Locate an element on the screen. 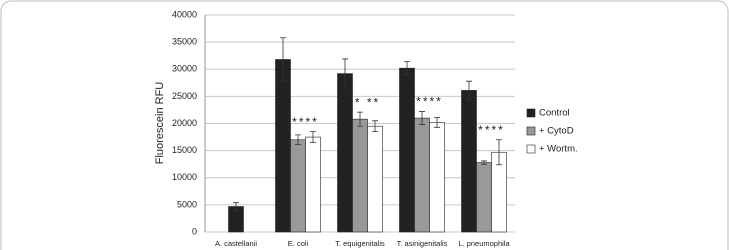  x-tick-label: T. asinigenitalis is located at coordinates (422, 243).